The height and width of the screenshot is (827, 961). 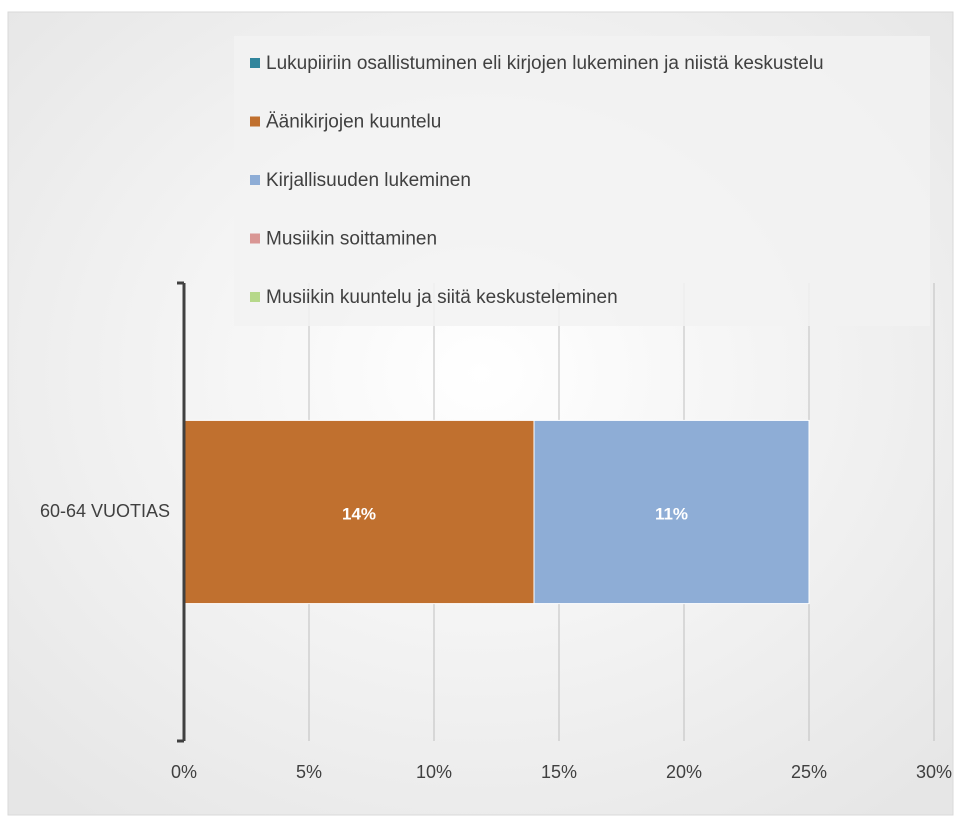 I want to click on data-label: 14%, so click(x=359, y=513).